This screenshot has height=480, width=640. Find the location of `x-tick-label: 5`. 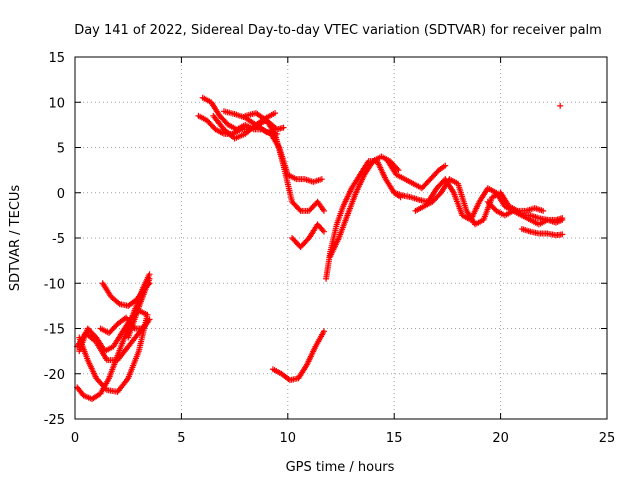

x-tick-label: 5 is located at coordinates (181, 438).